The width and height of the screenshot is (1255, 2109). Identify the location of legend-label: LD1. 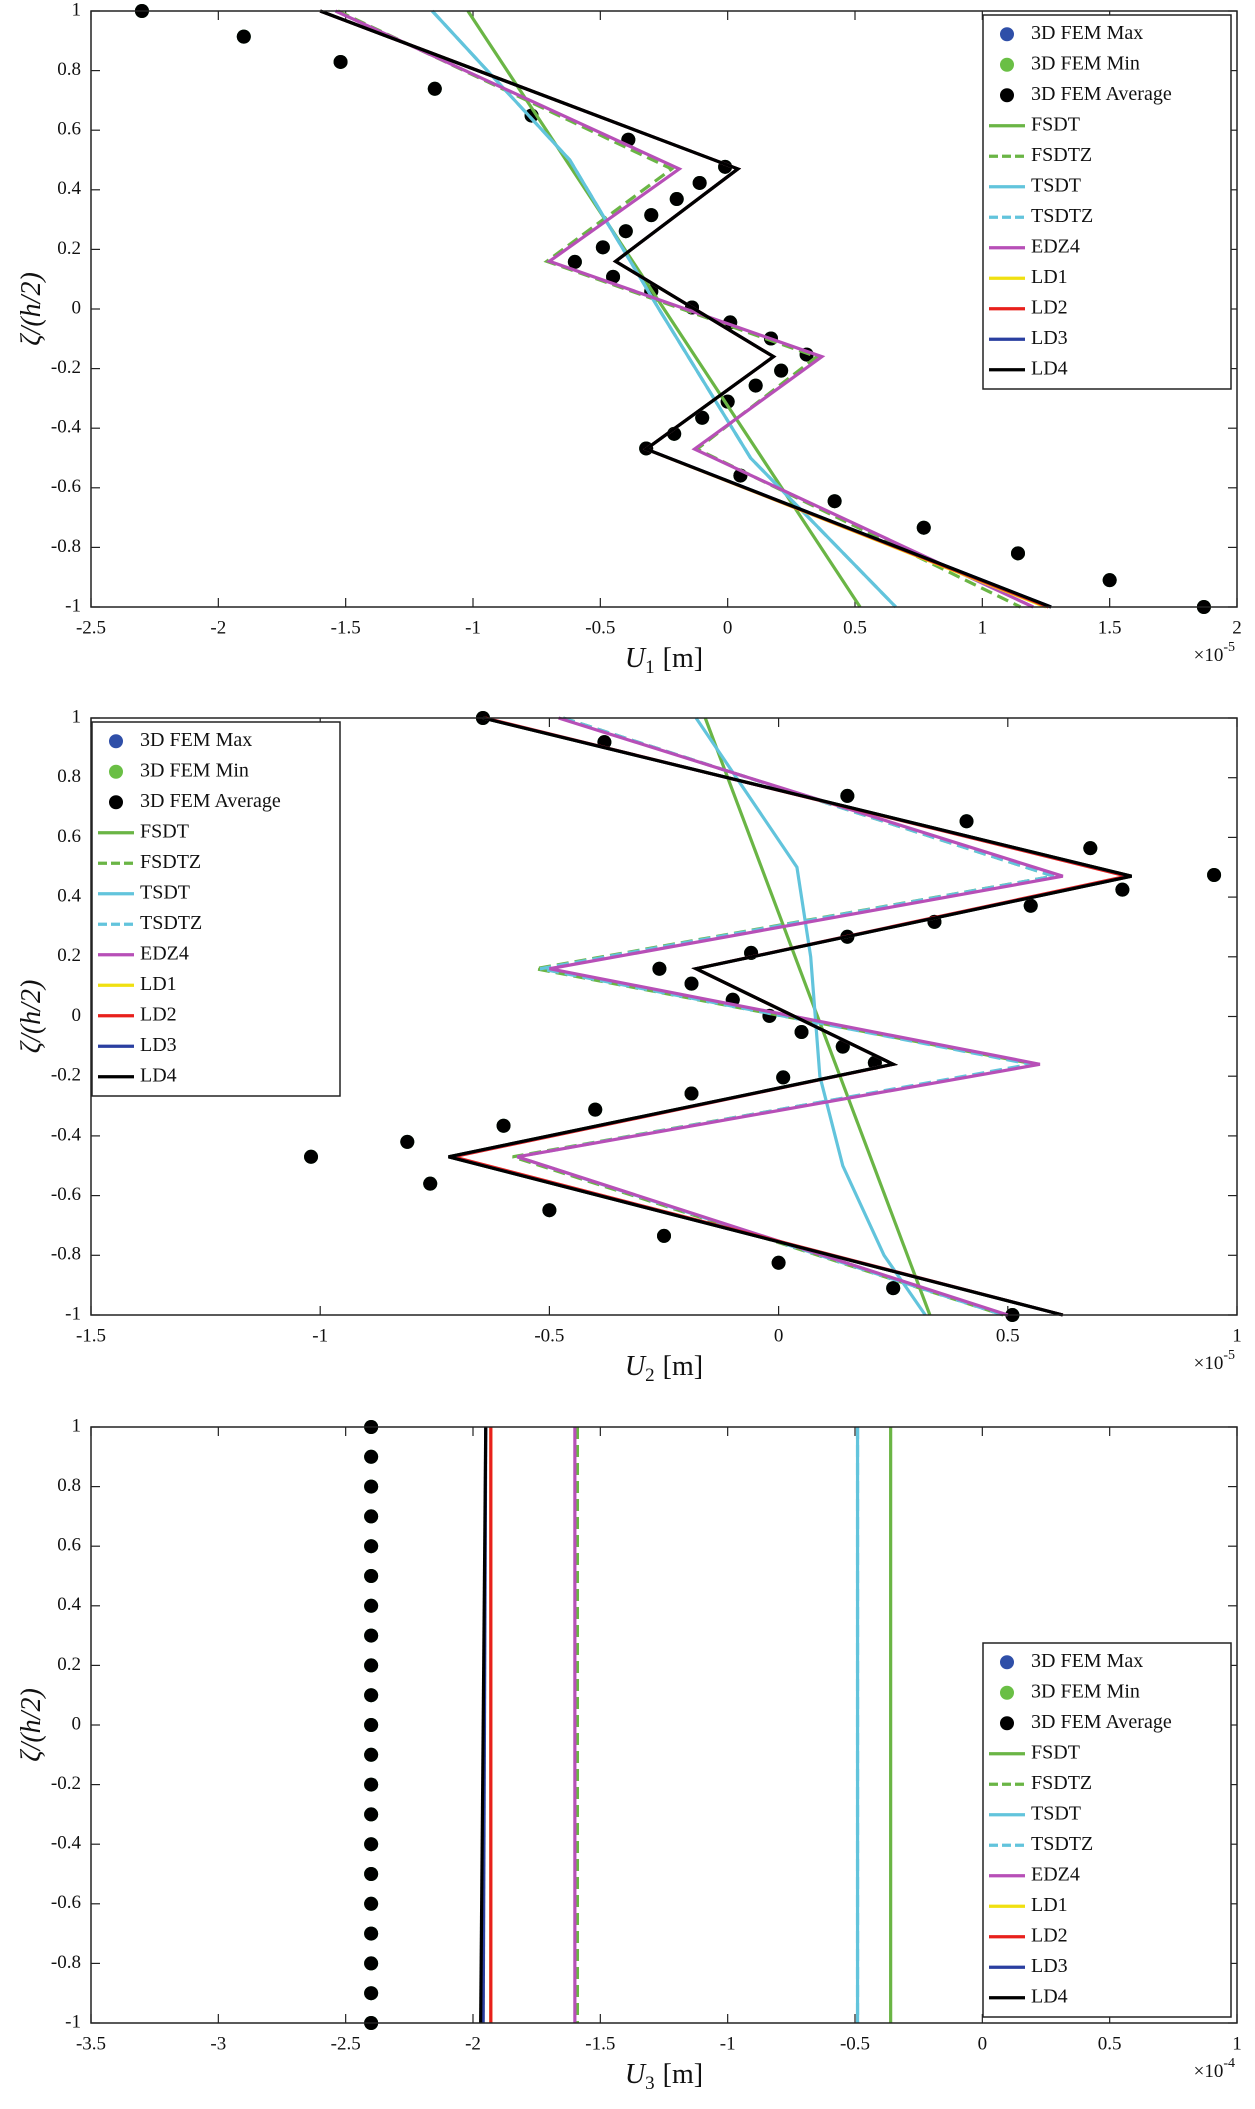
(1049, 1905).